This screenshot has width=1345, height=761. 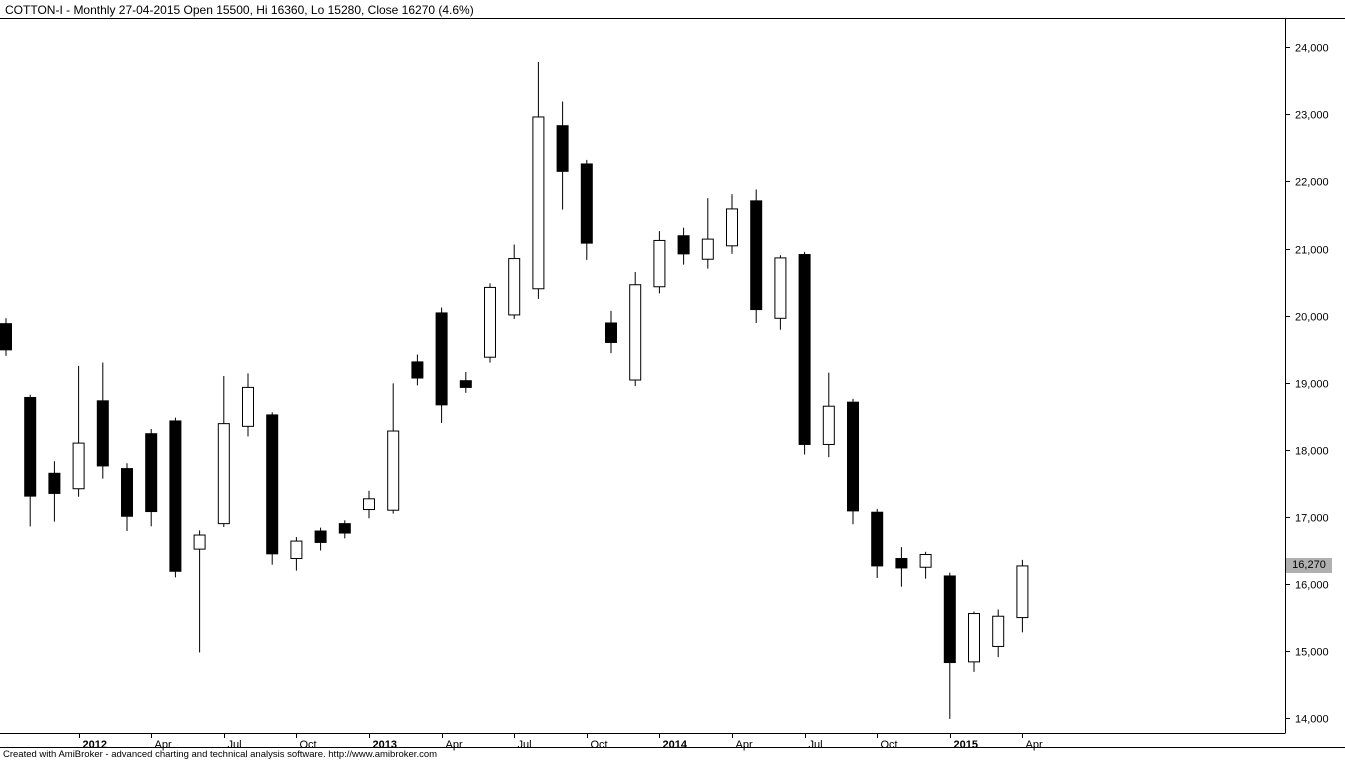 I want to click on y-axis-label: 22,000, so click(x=1312, y=183).